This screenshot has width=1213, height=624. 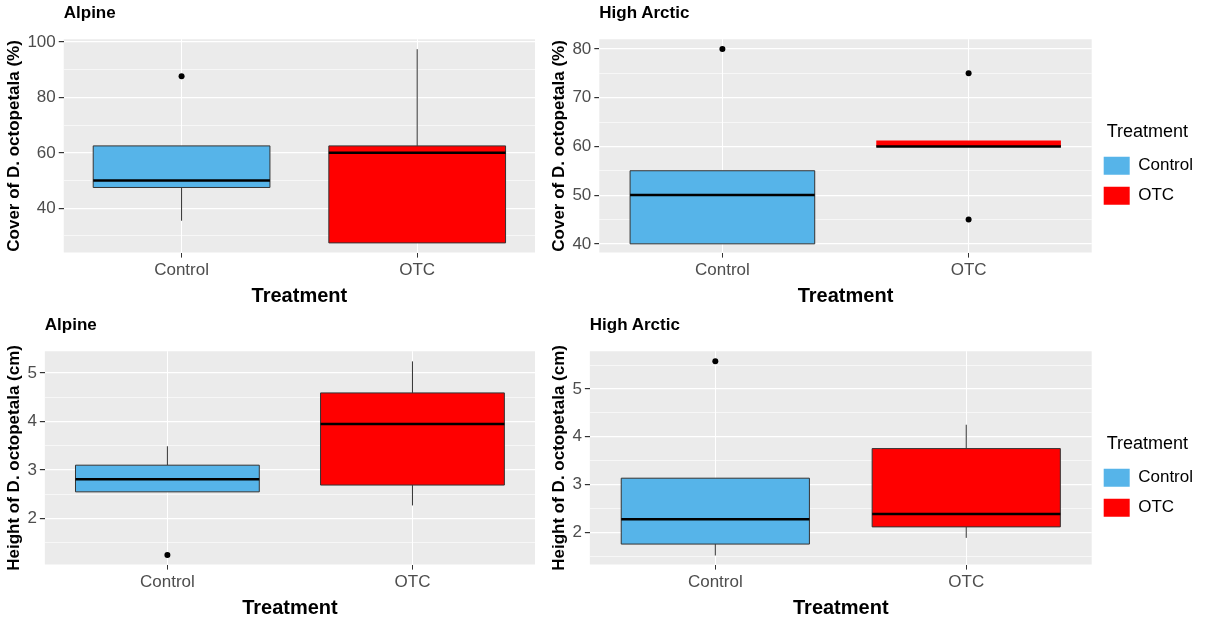 I want to click on y-tick-label: 100, so click(x=41, y=41).